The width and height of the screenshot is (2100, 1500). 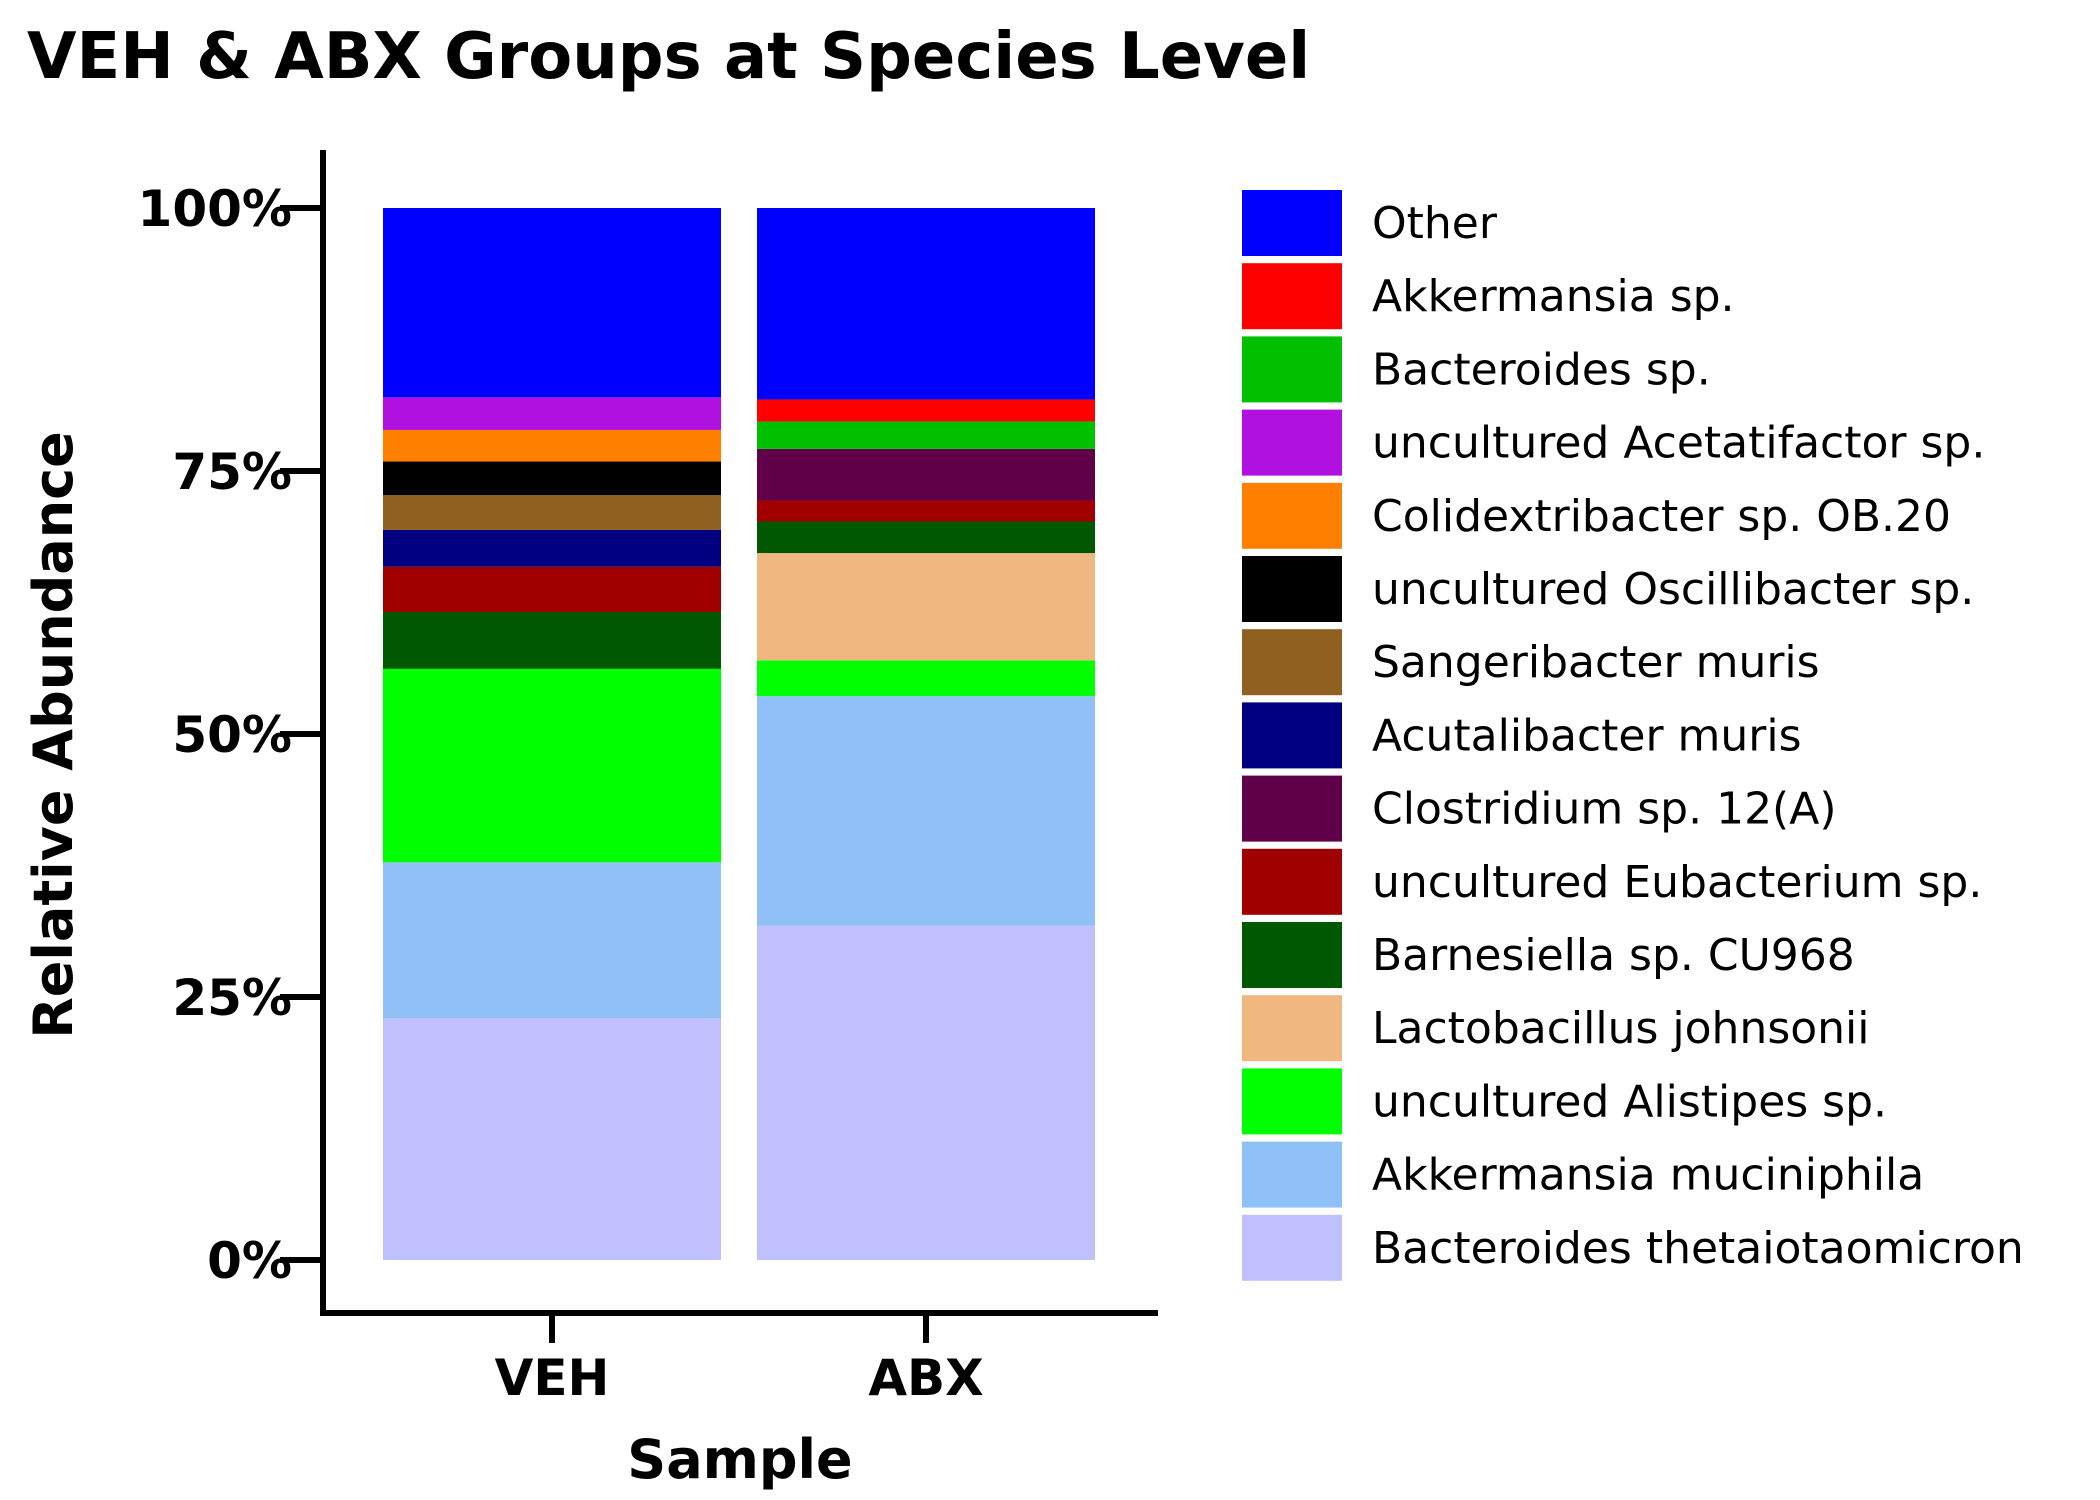 What do you see at coordinates (1621, 1028) in the screenshot?
I see `legend-label: Lactobacillus johnsonii` at bounding box center [1621, 1028].